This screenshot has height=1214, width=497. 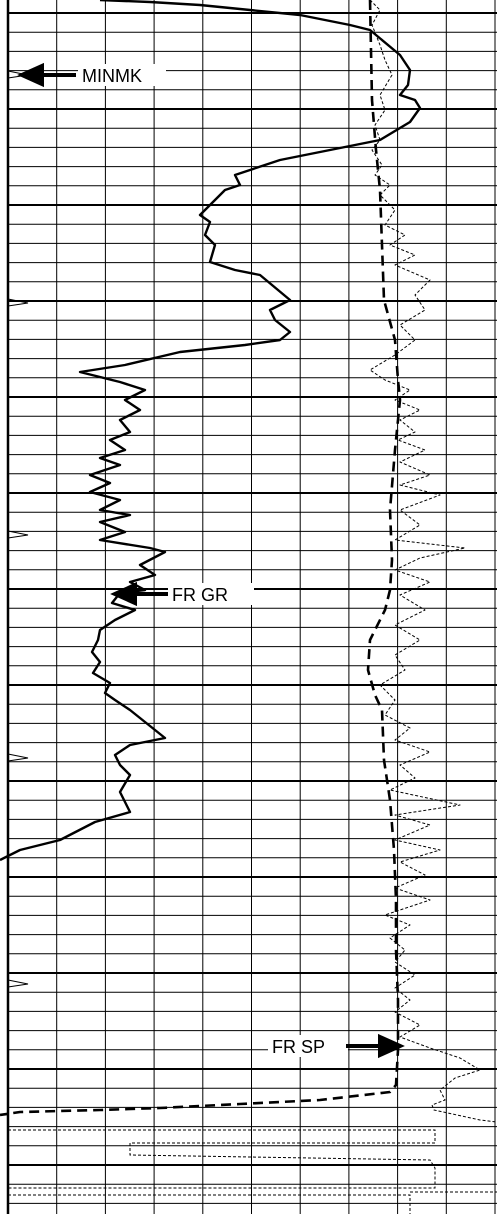 I want to click on minmk-arrow, so click(x=46, y=75).